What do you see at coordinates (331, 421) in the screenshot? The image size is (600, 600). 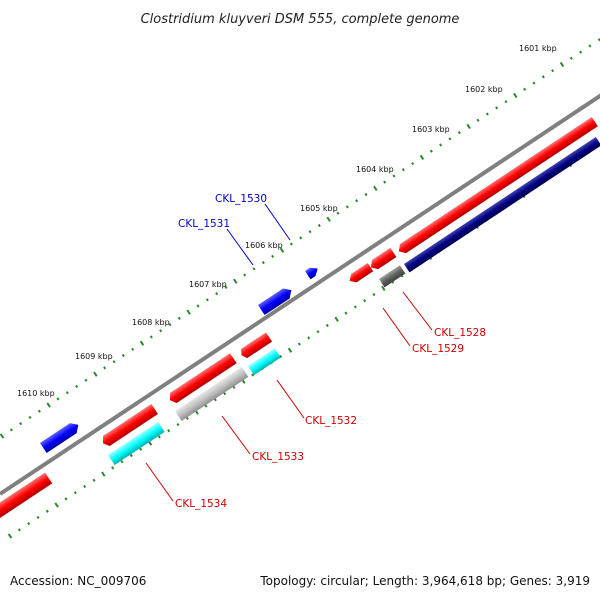 I see `gene-label-ckl-1532: CKL_1532` at bounding box center [331, 421].